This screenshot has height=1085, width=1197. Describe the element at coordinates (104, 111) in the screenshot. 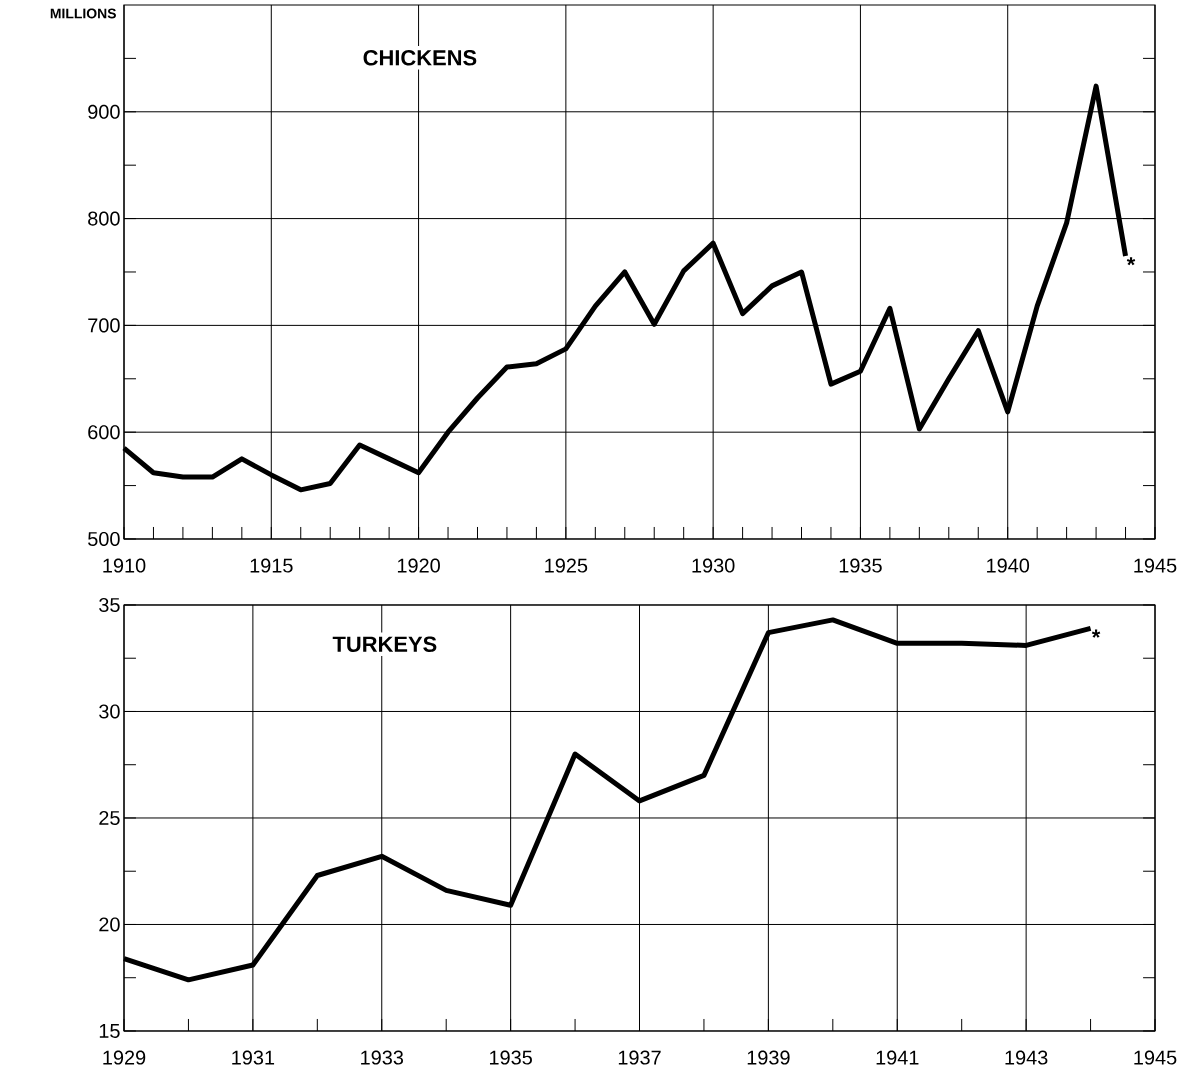

I see `y-tick-label: 900` at that location.